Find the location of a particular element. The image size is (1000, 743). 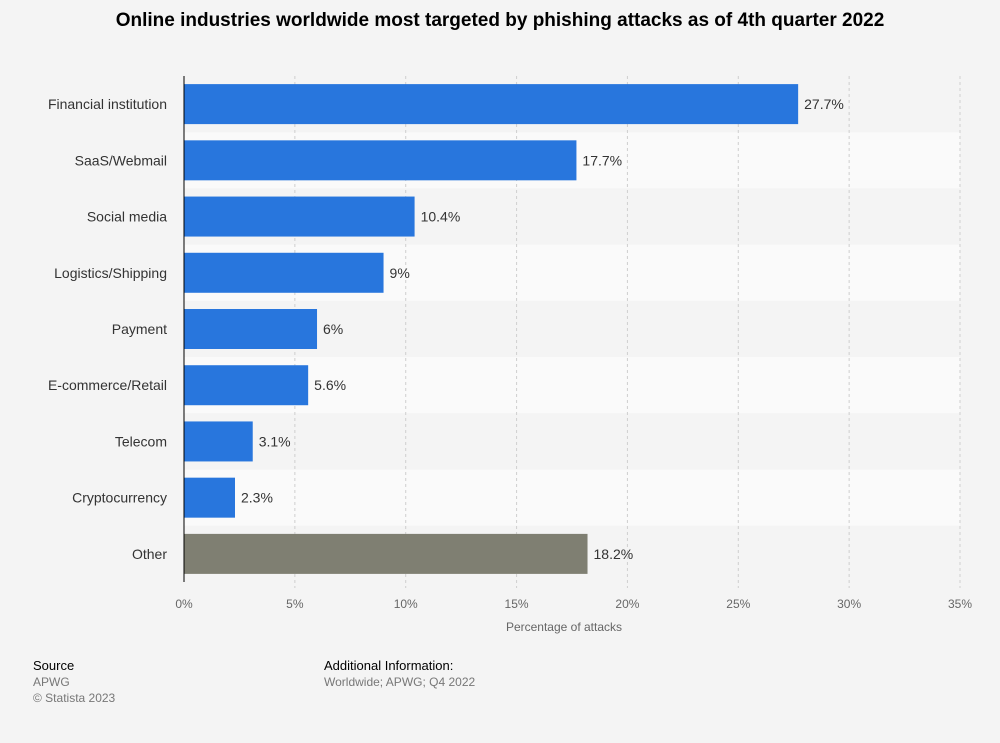

source-name: APWG is located at coordinates (51, 682).